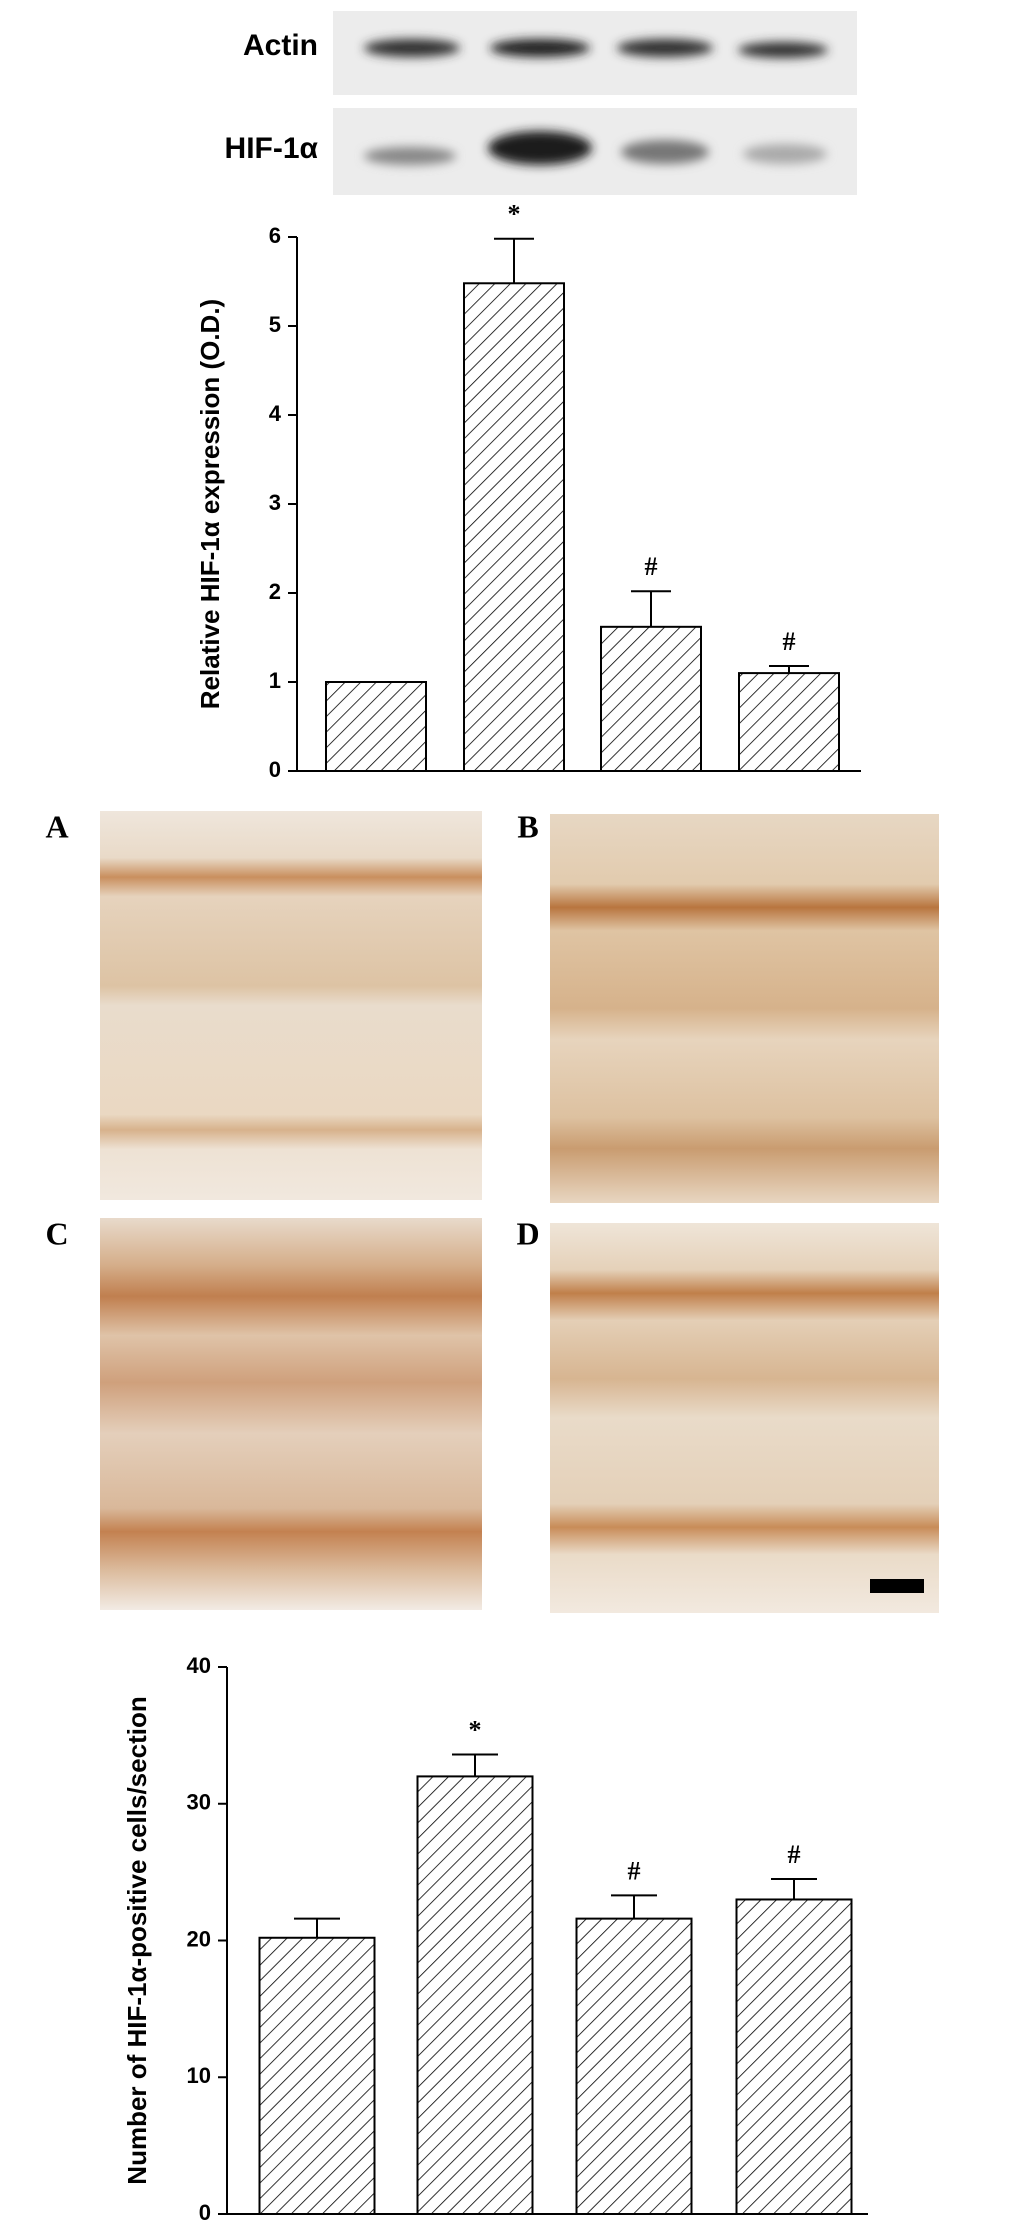 This screenshot has height=2240, width=1033. Describe the element at coordinates (199, 1802) in the screenshot. I see `y-tick-label: 30` at that location.